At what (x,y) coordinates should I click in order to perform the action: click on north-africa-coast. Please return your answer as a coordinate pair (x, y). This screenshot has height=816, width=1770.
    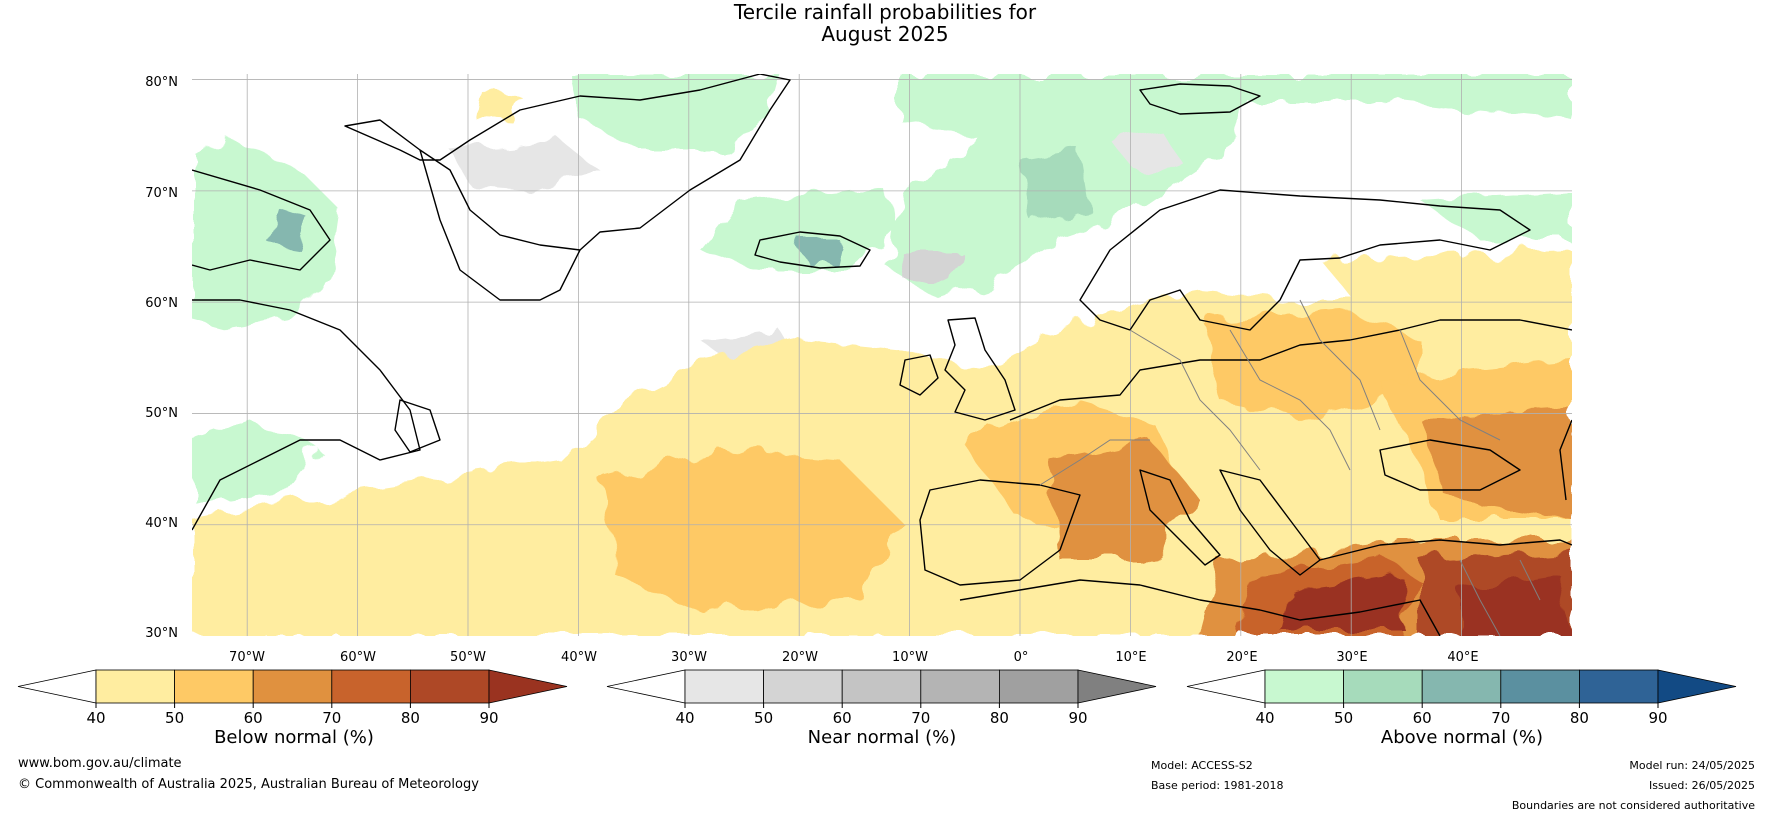
    Looking at the image, I should click on (1200, 607).